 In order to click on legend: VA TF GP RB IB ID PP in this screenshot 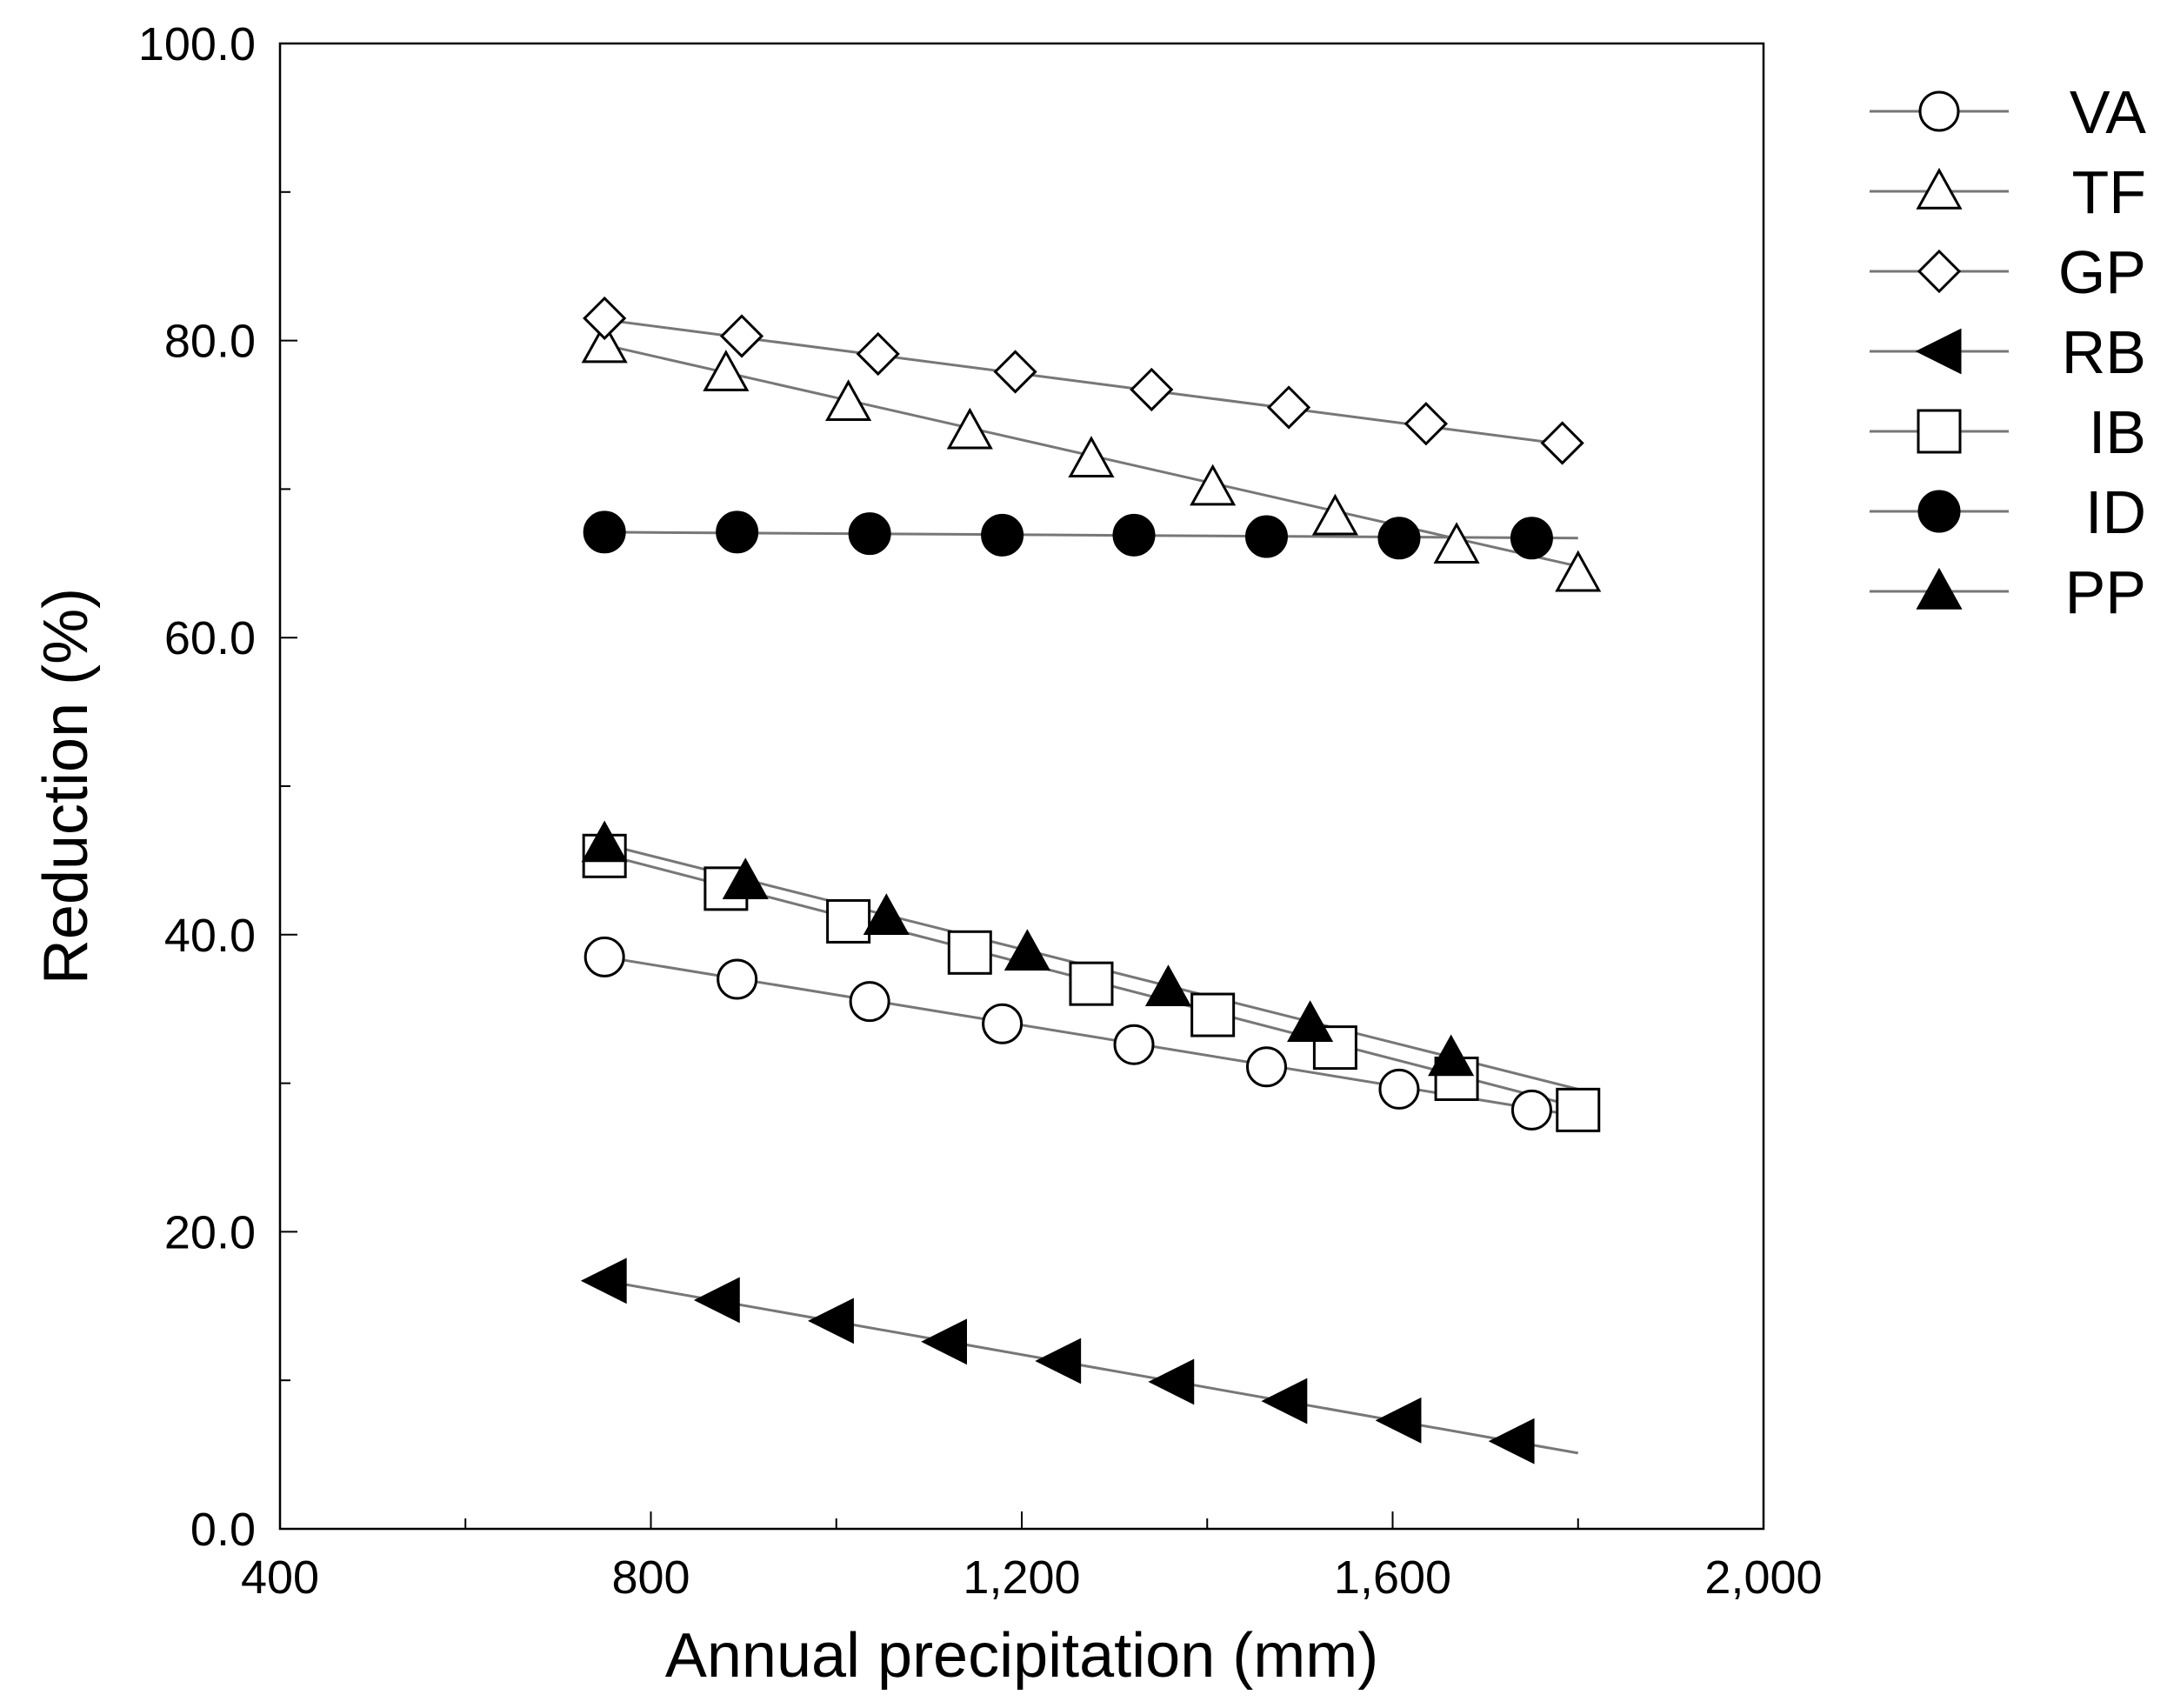, I will do `click(2008, 352)`.